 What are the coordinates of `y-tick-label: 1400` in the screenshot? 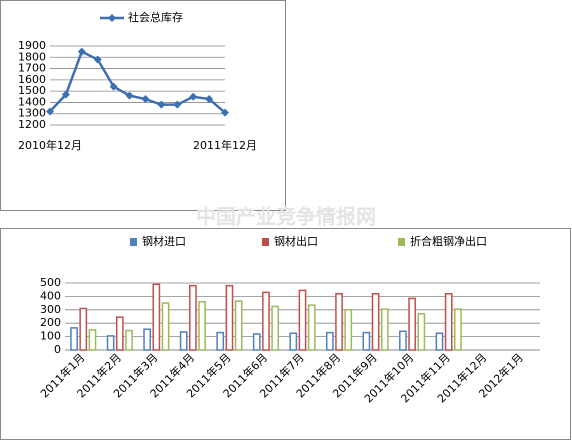 It's located at (32, 101).